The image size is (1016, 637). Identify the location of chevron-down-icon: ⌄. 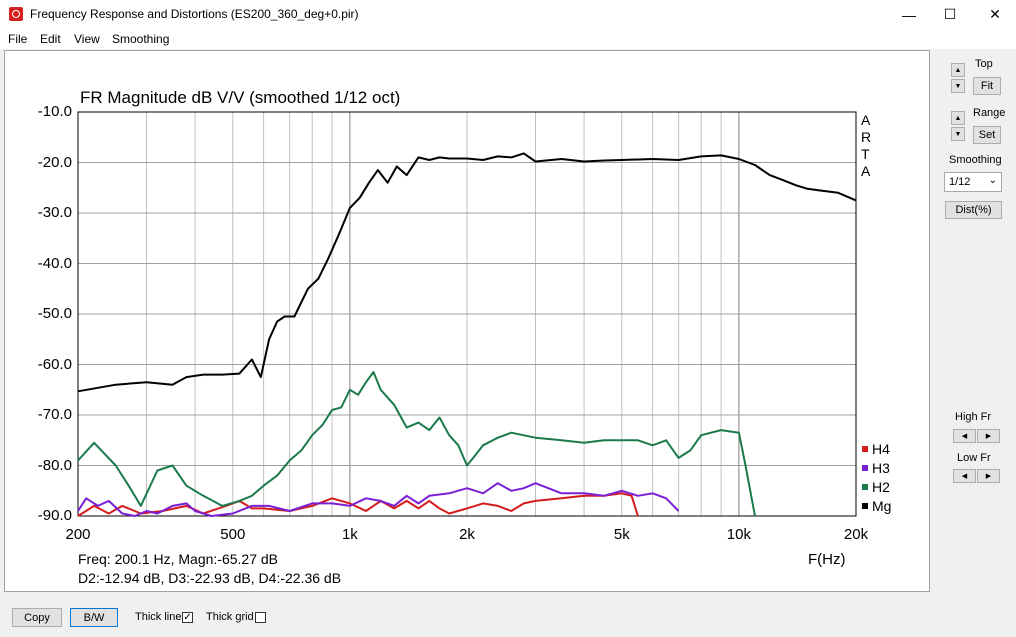
(992, 180).